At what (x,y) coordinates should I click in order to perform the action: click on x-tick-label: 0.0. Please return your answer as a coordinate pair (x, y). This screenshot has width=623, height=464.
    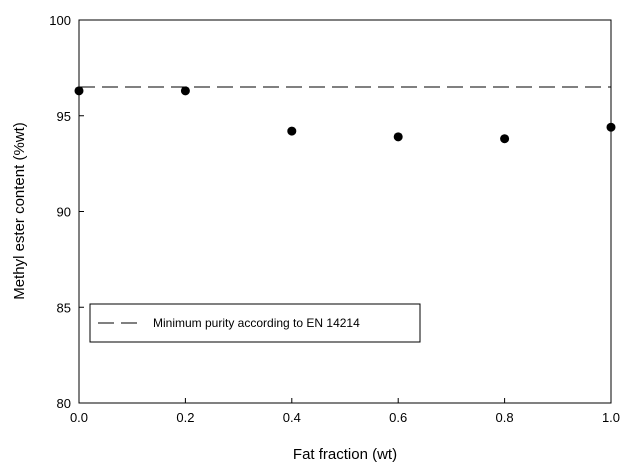
    Looking at the image, I should click on (79, 417).